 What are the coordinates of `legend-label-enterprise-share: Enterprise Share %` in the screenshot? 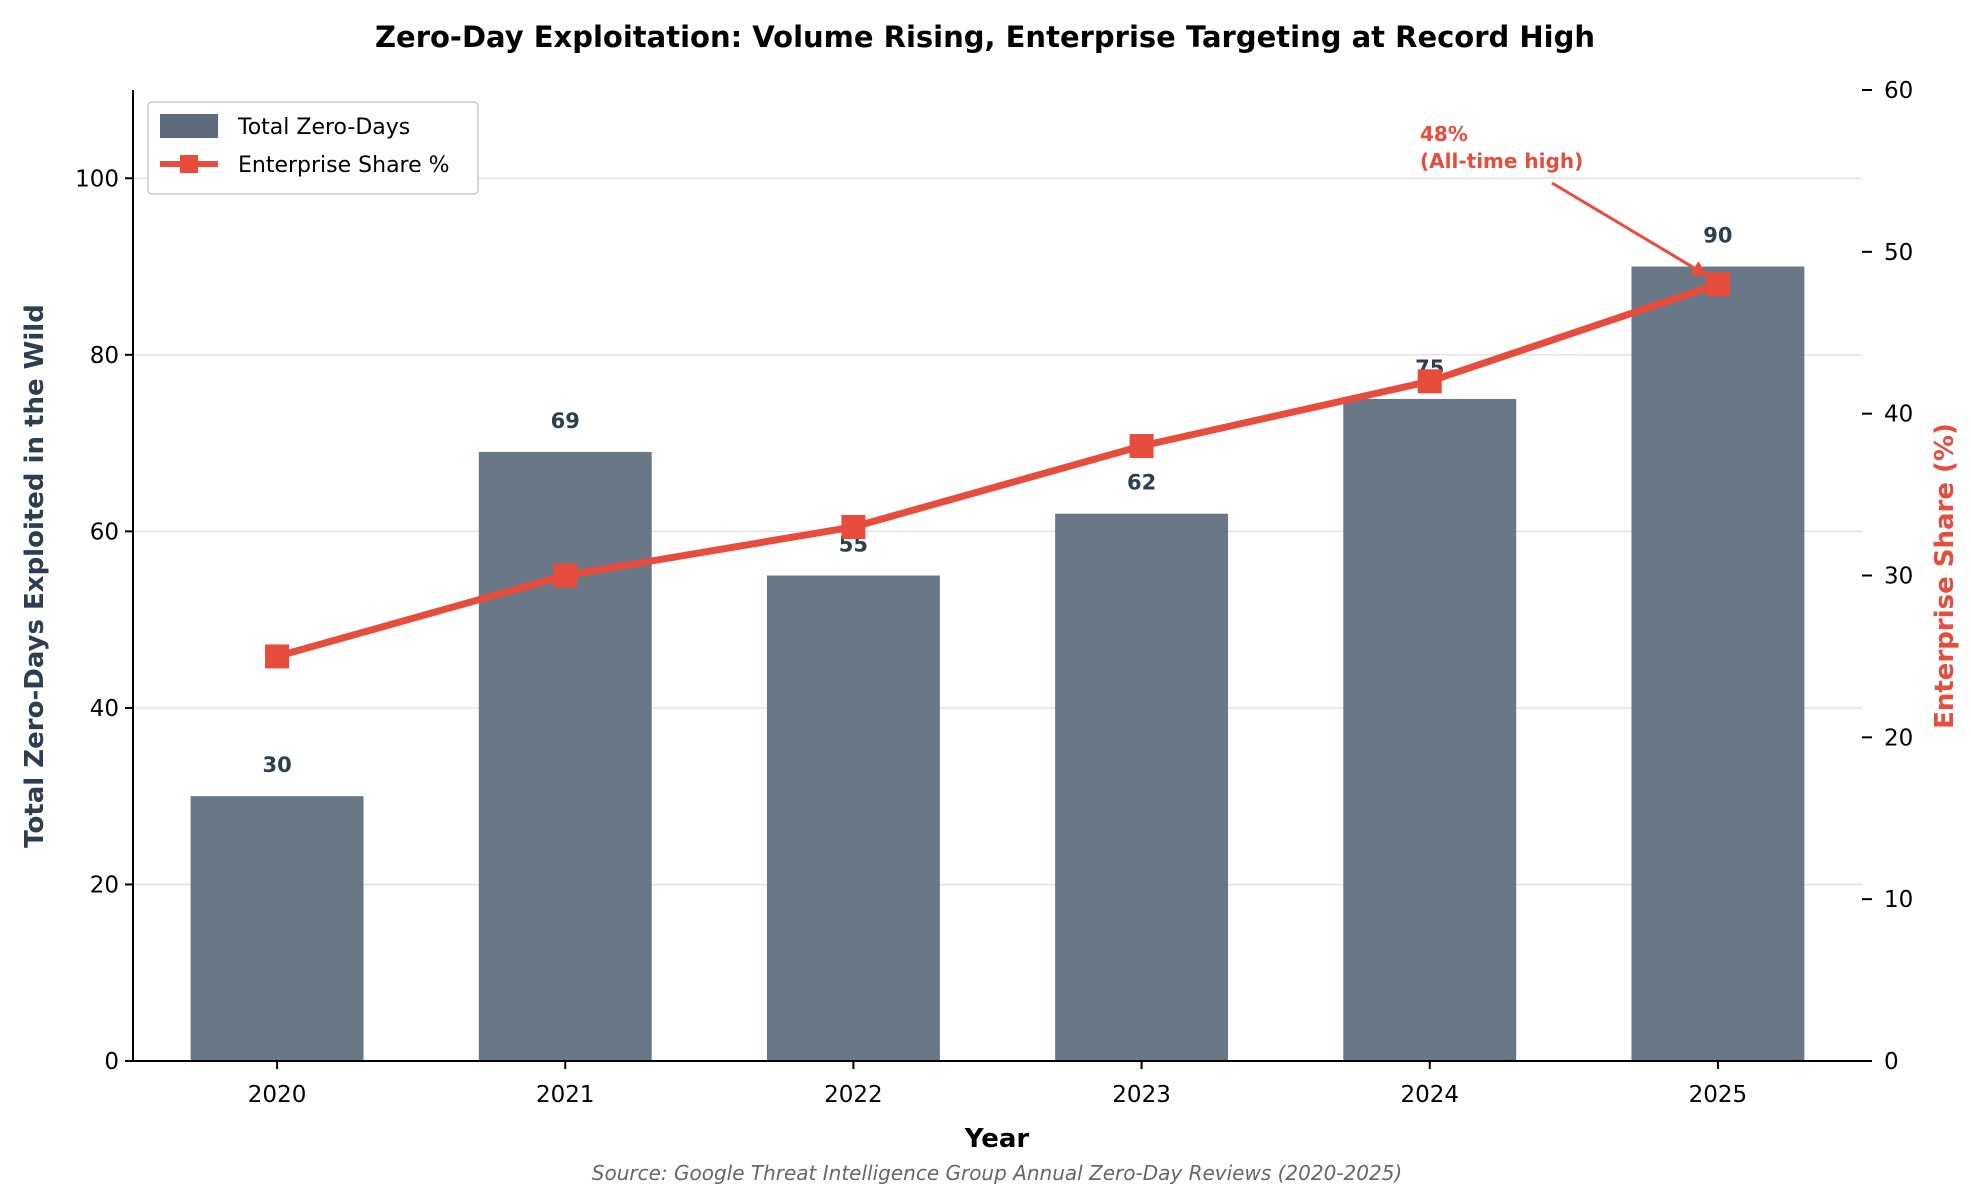 It's located at (344, 165).